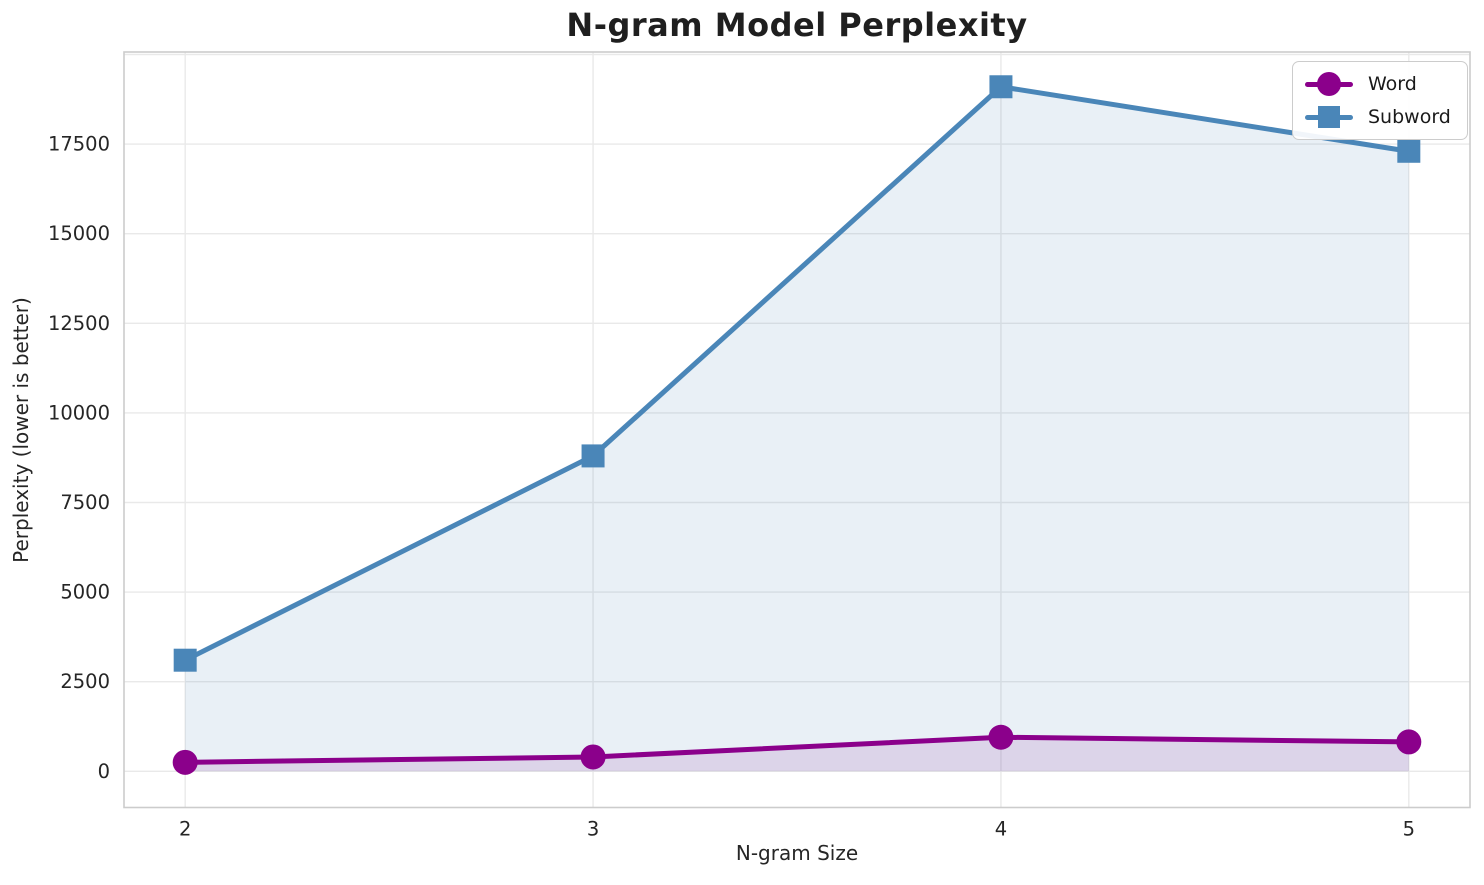 The width and height of the screenshot is (1484, 885). What do you see at coordinates (79, 233) in the screenshot?
I see `y-tick-label: 15000` at bounding box center [79, 233].